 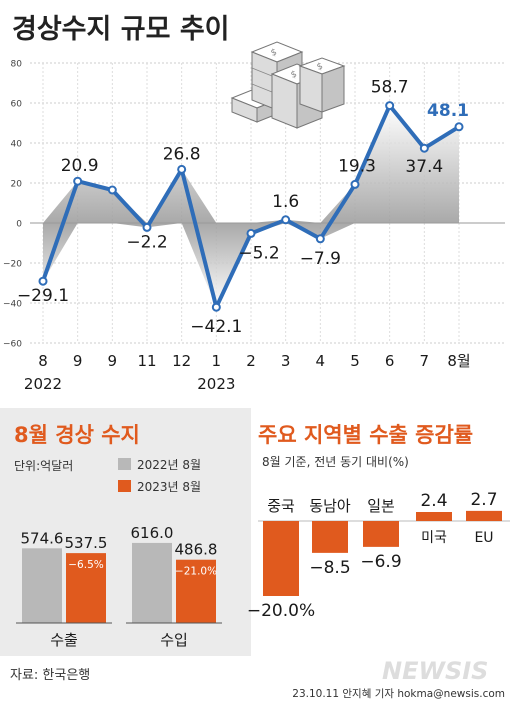 I want to click on x-tick-label: 12, so click(x=181, y=361).